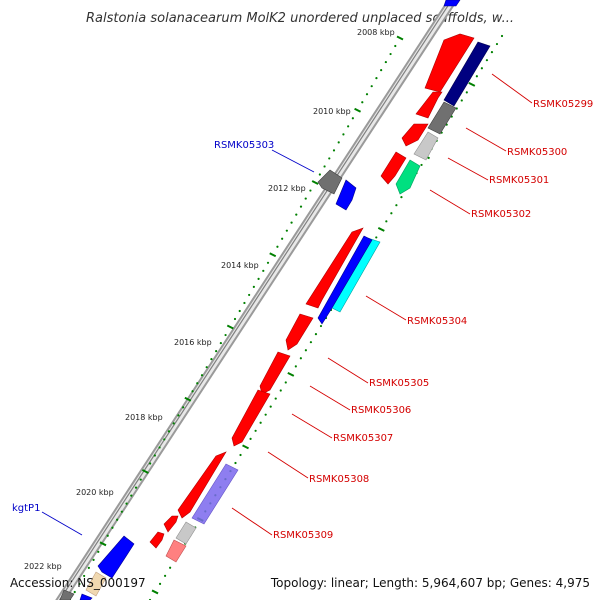 The width and height of the screenshot is (600, 600). Describe the element at coordinates (287, 188) in the screenshot. I see `kbp-label: 2012 kbp` at that location.